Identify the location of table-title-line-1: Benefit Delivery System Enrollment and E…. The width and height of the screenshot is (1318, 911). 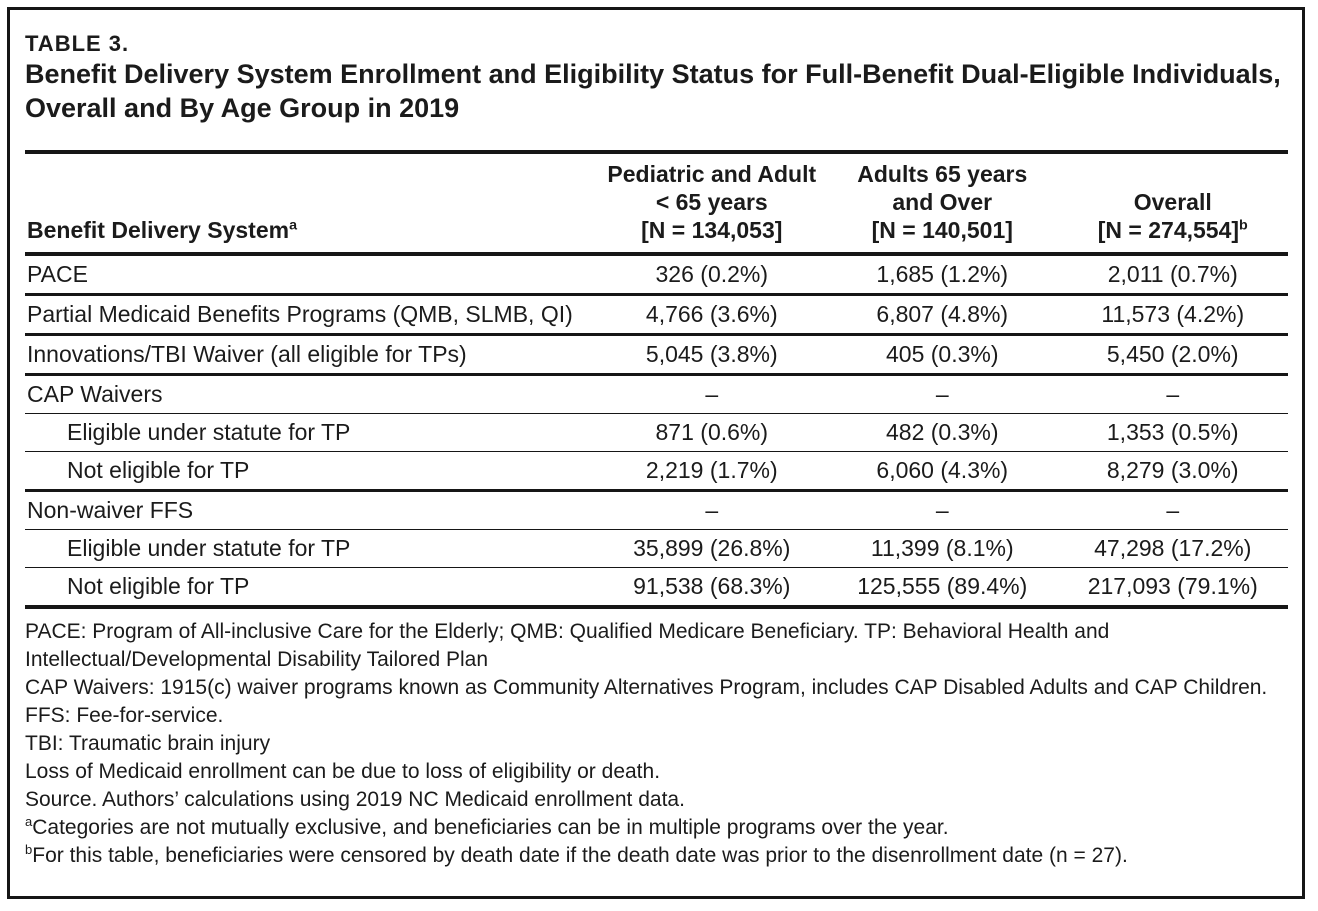
(653, 74).